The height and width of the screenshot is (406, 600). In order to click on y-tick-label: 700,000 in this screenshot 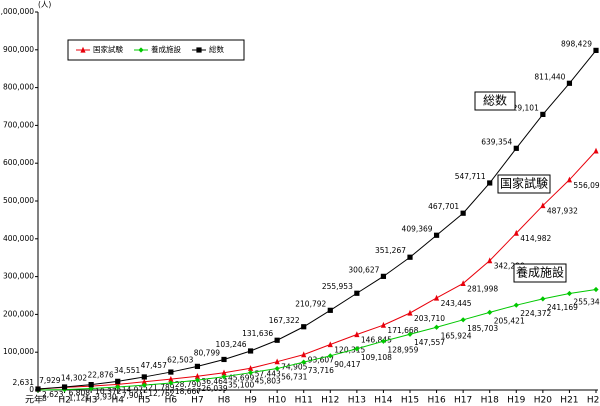, I will do `click(18, 124)`.